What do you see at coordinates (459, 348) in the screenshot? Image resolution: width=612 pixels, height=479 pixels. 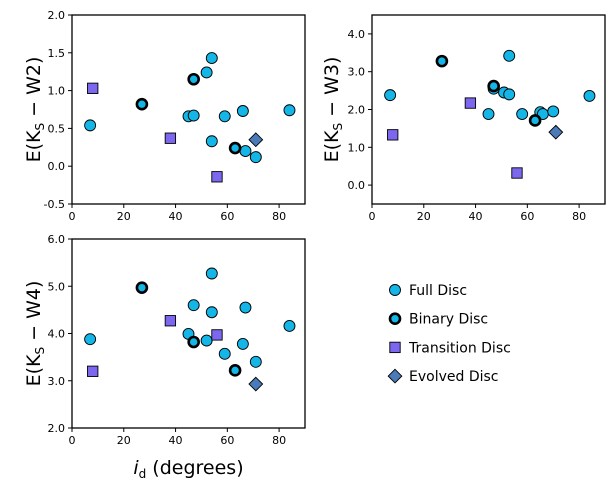 I see `legend-label-transition: Transition Disc` at bounding box center [459, 348].